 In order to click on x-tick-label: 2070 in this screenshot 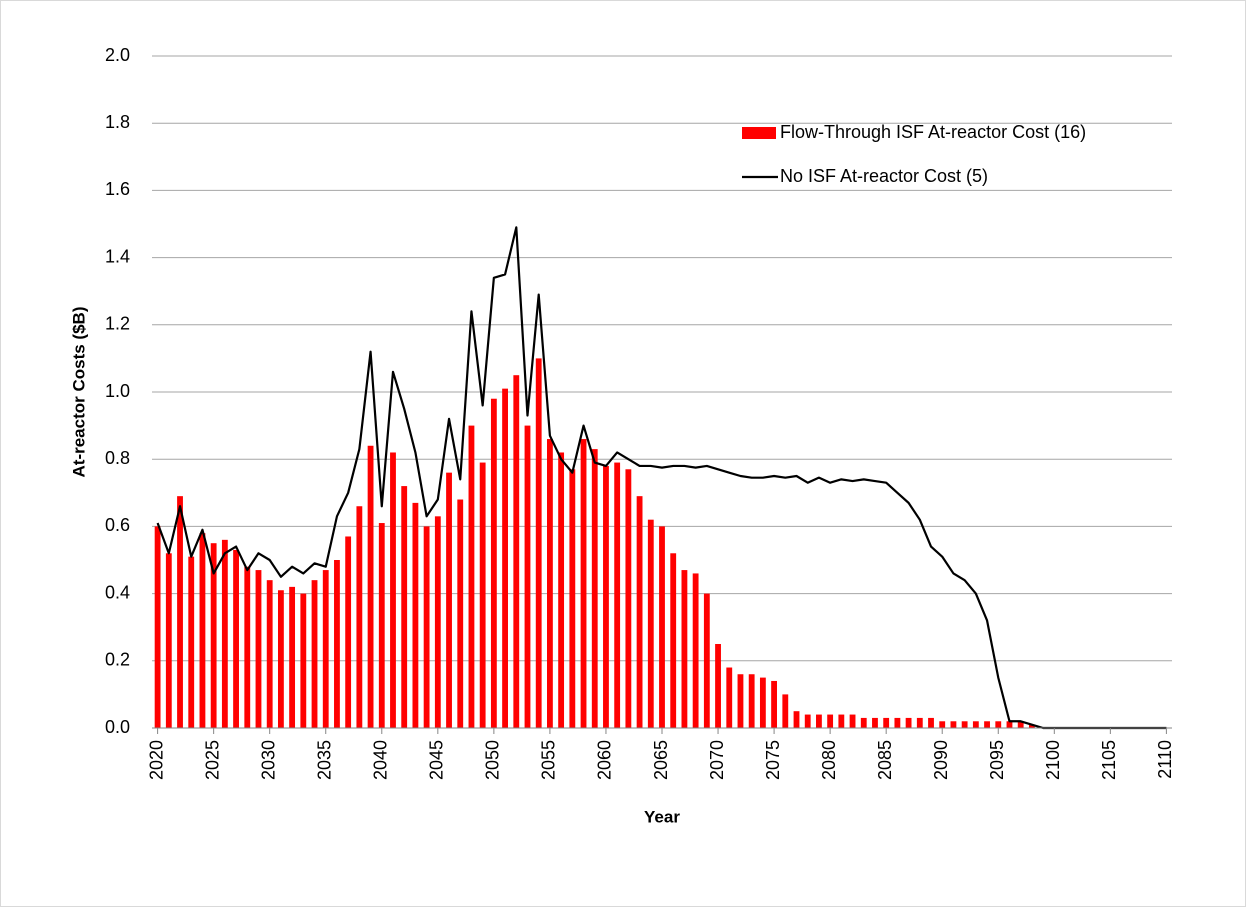, I will do `click(717, 760)`.